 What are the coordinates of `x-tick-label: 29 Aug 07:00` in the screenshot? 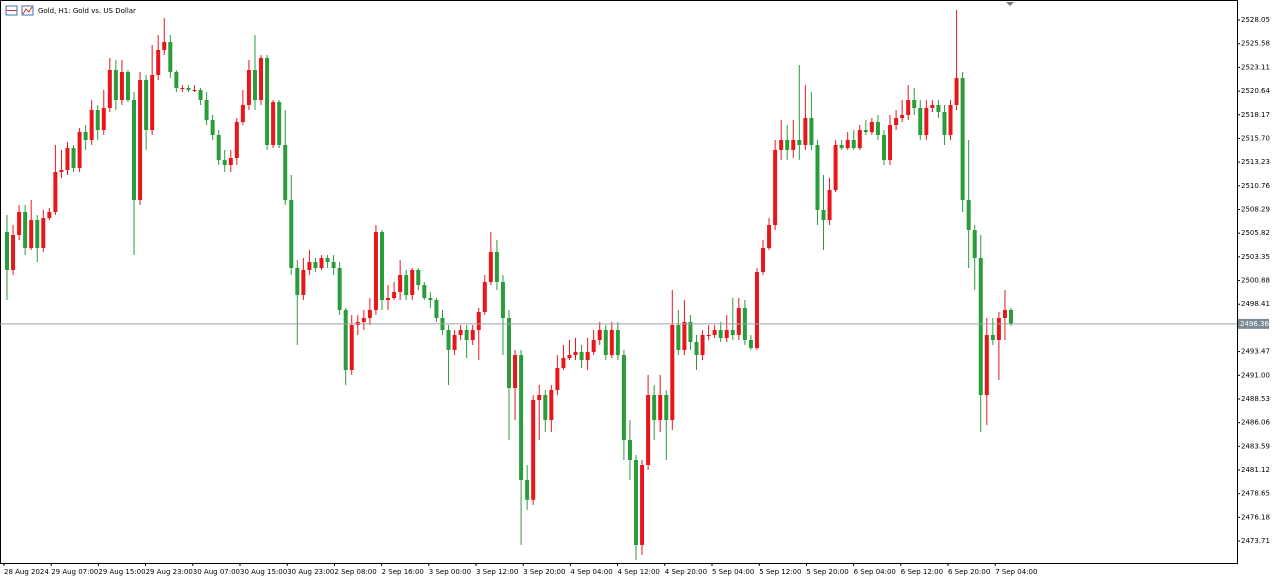 It's located at (74, 572).